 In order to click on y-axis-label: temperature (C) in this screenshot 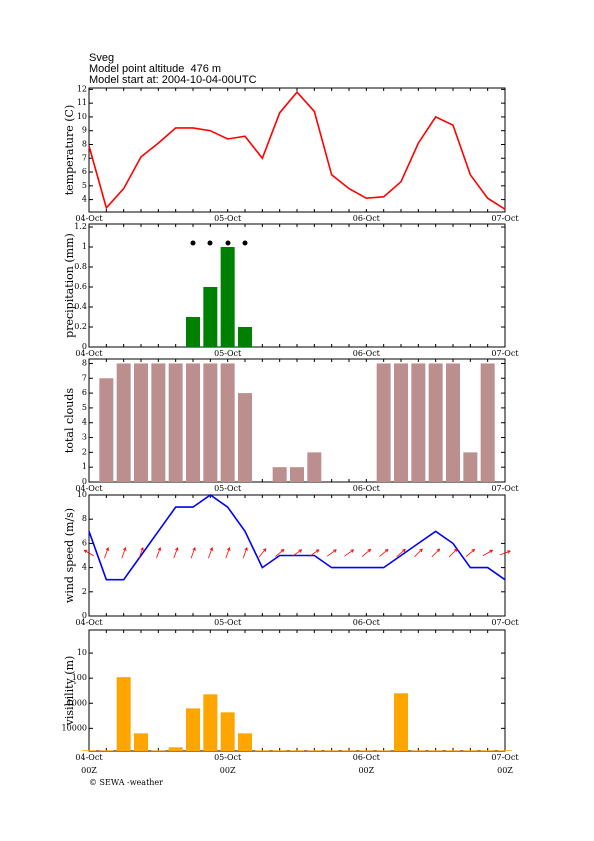, I will do `click(69, 150)`.